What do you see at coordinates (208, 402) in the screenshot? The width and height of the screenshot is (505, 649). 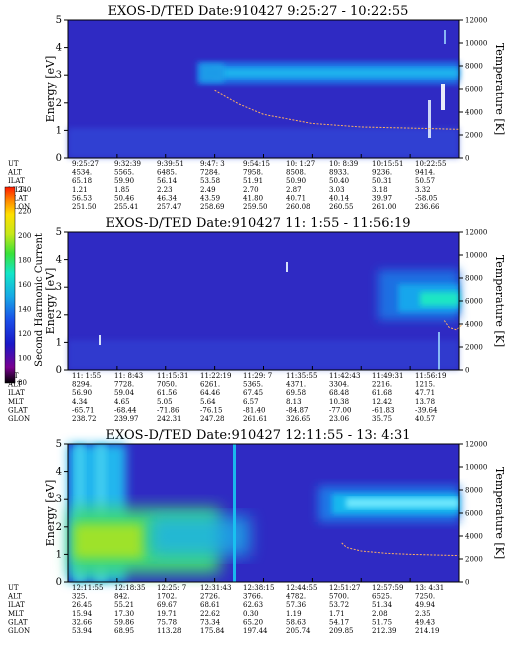 I see `info-cell: 5.64` at bounding box center [208, 402].